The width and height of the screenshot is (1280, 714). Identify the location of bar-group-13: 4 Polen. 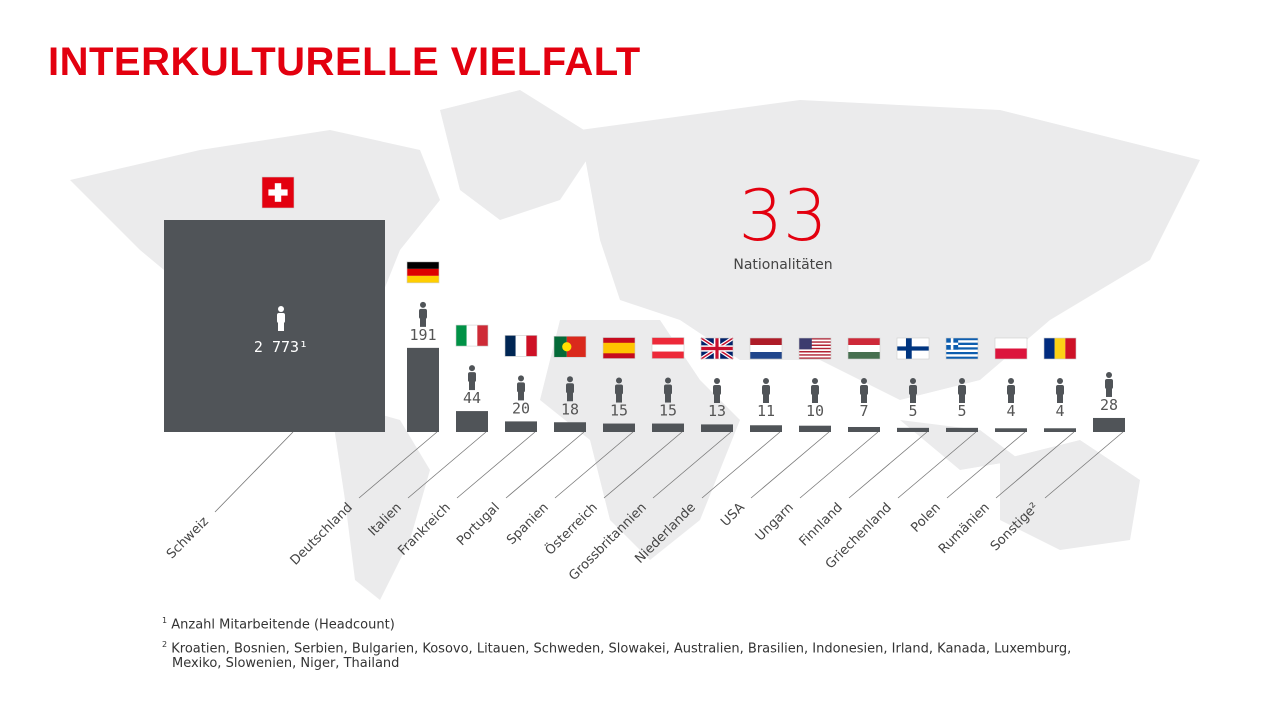
(968, 436).